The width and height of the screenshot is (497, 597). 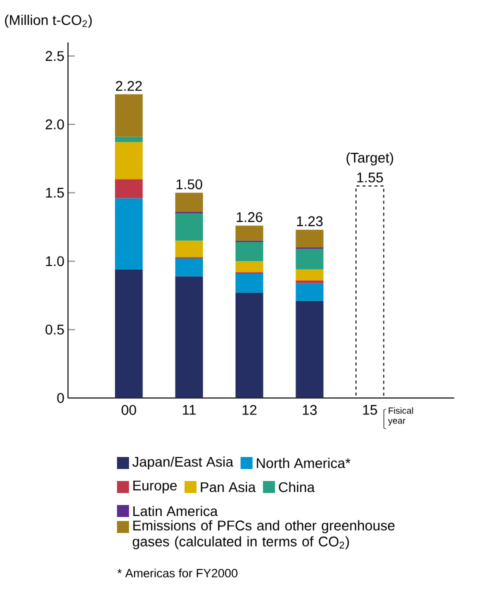 What do you see at coordinates (48, 21) in the screenshot?
I see `y-axis-title: (Million t-CO$_{2}$)` at bounding box center [48, 21].